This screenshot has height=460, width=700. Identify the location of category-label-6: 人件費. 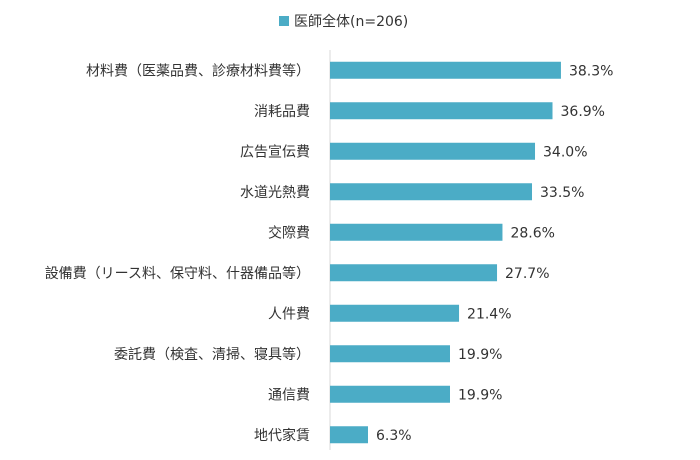
(289, 314).